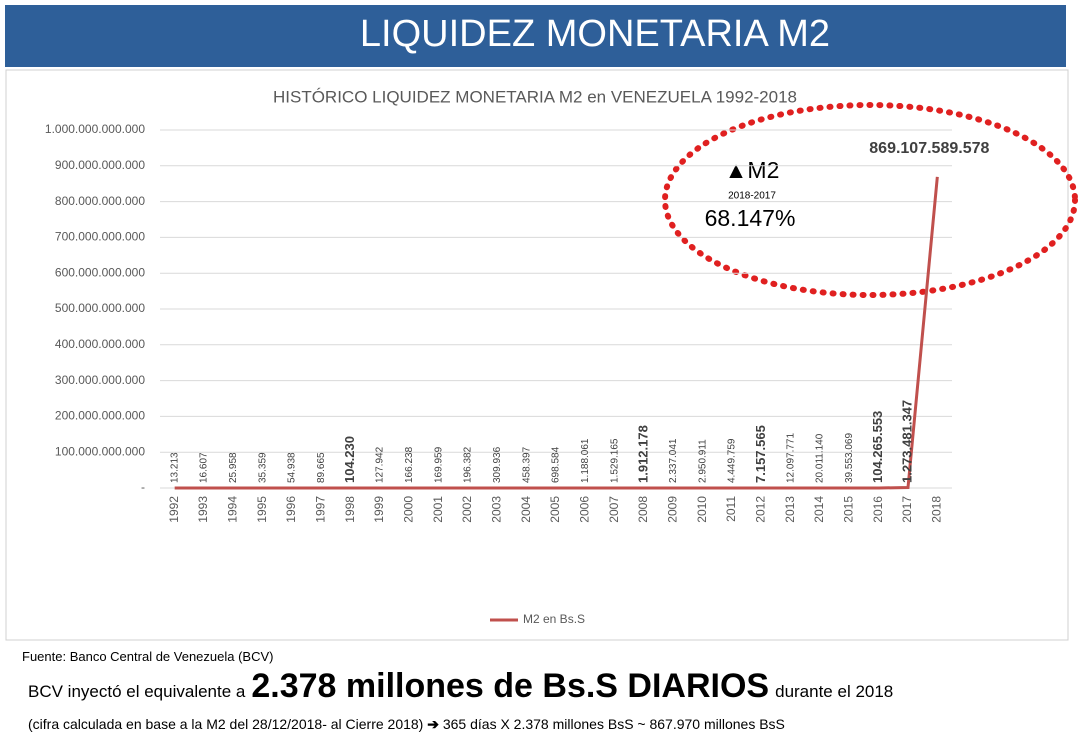 The image size is (1084, 750). What do you see at coordinates (614, 460) in the screenshot?
I see `data-label: 1.529.165` at bounding box center [614, 460].